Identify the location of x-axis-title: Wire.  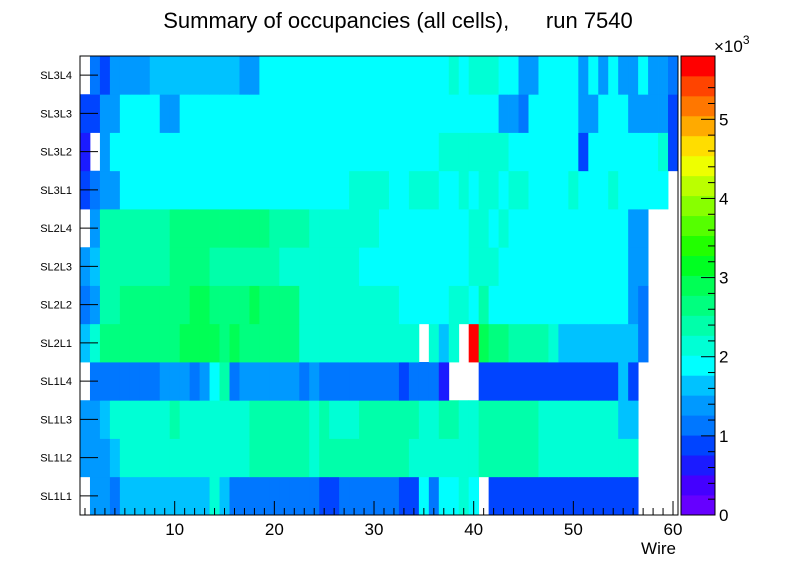
(658, 548).